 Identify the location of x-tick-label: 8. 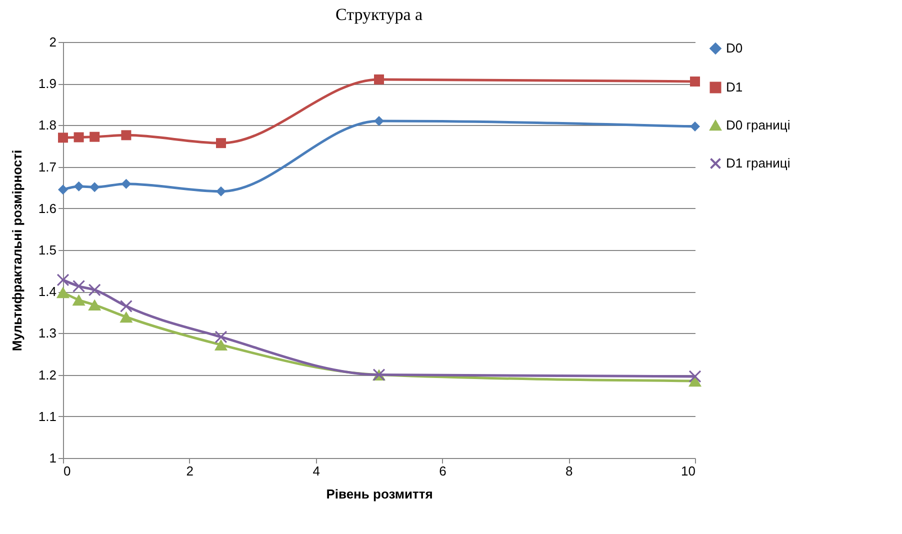
(569, 471).